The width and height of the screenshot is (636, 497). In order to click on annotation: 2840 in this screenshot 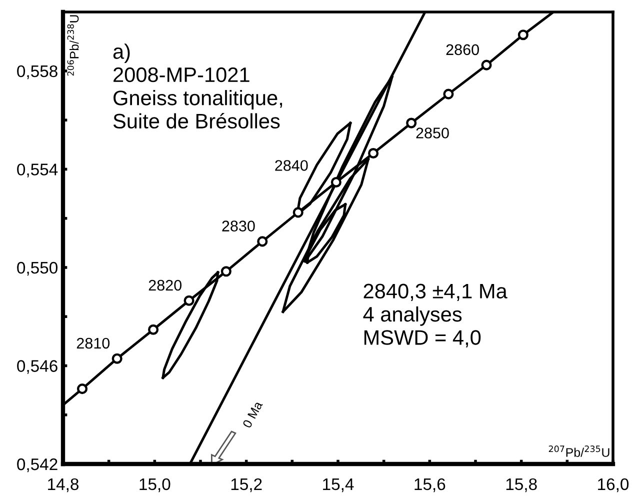, I will do `click(291, 165)`.